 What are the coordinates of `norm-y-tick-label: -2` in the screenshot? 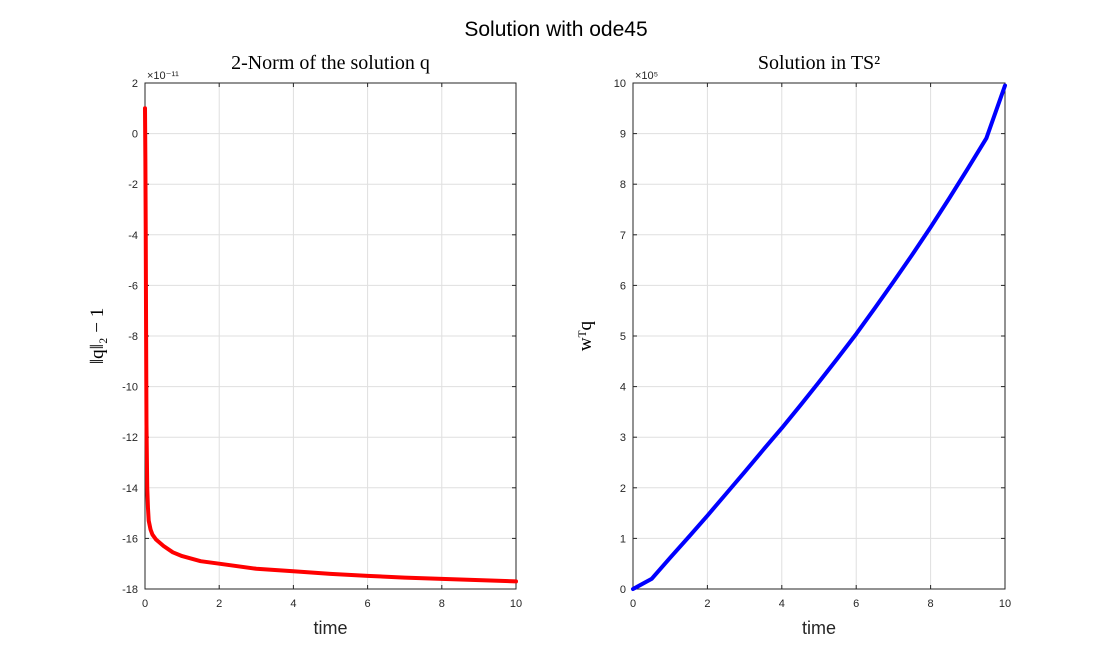 It's located at (133, 185).